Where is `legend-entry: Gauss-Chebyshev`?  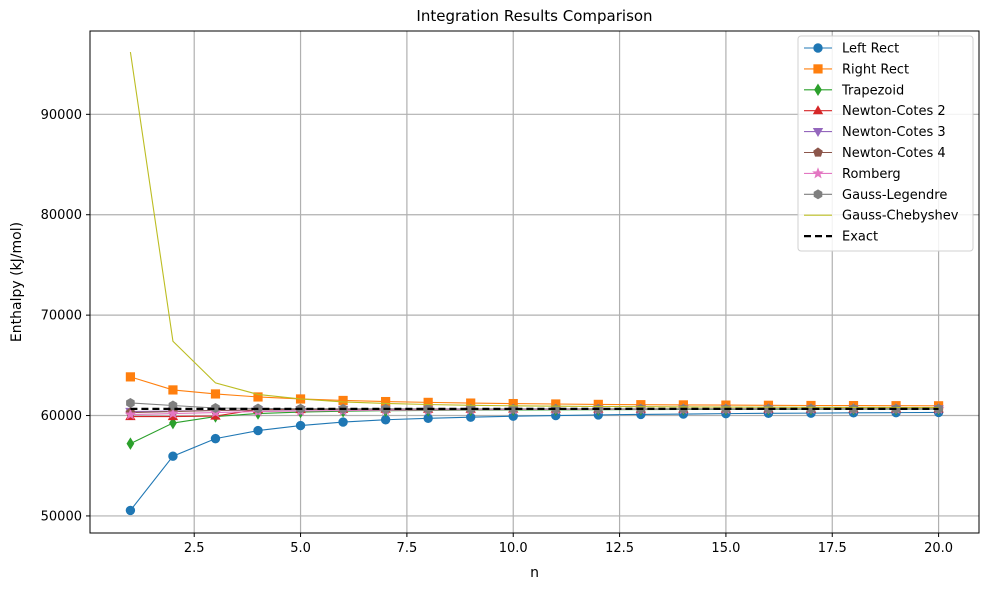 legend-entry: Gauss-Chebyshev is located at coordinates (881, 216).